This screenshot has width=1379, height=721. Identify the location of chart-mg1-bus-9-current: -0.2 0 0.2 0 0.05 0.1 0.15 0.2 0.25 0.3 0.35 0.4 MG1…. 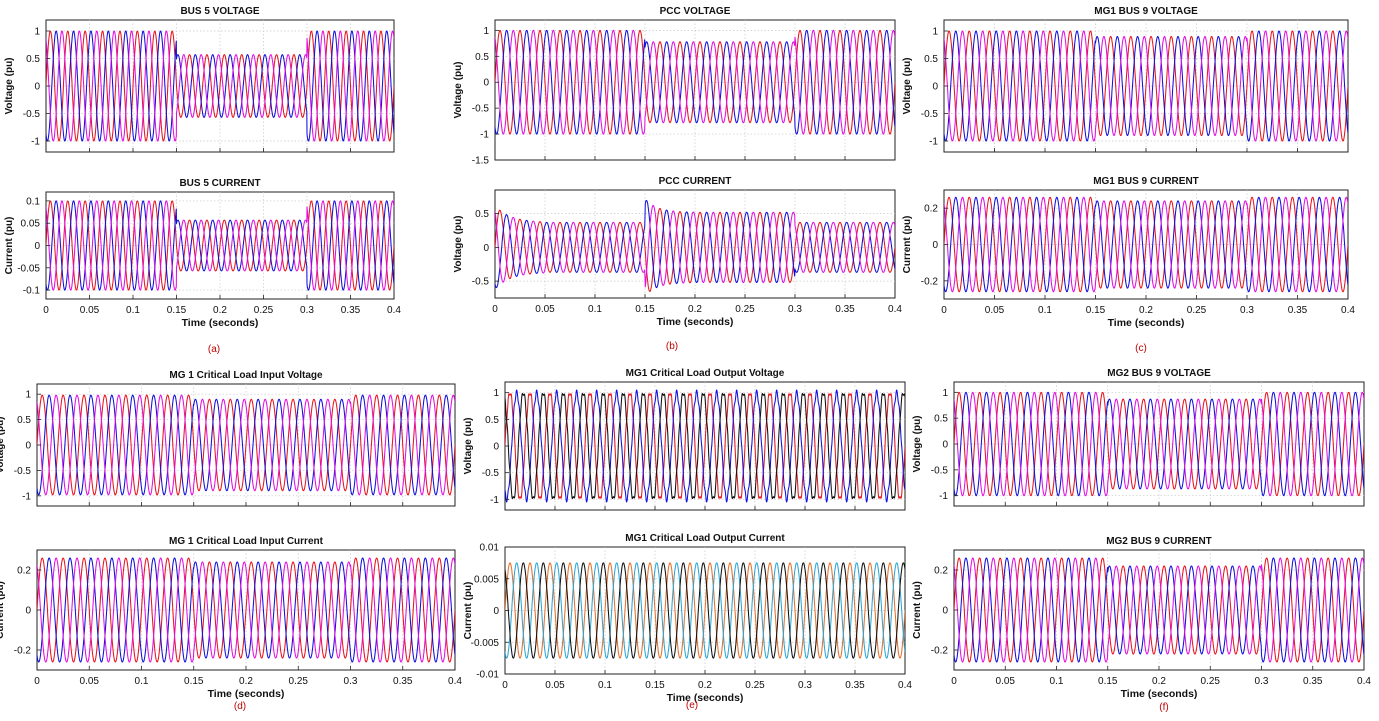
(1128, 252).